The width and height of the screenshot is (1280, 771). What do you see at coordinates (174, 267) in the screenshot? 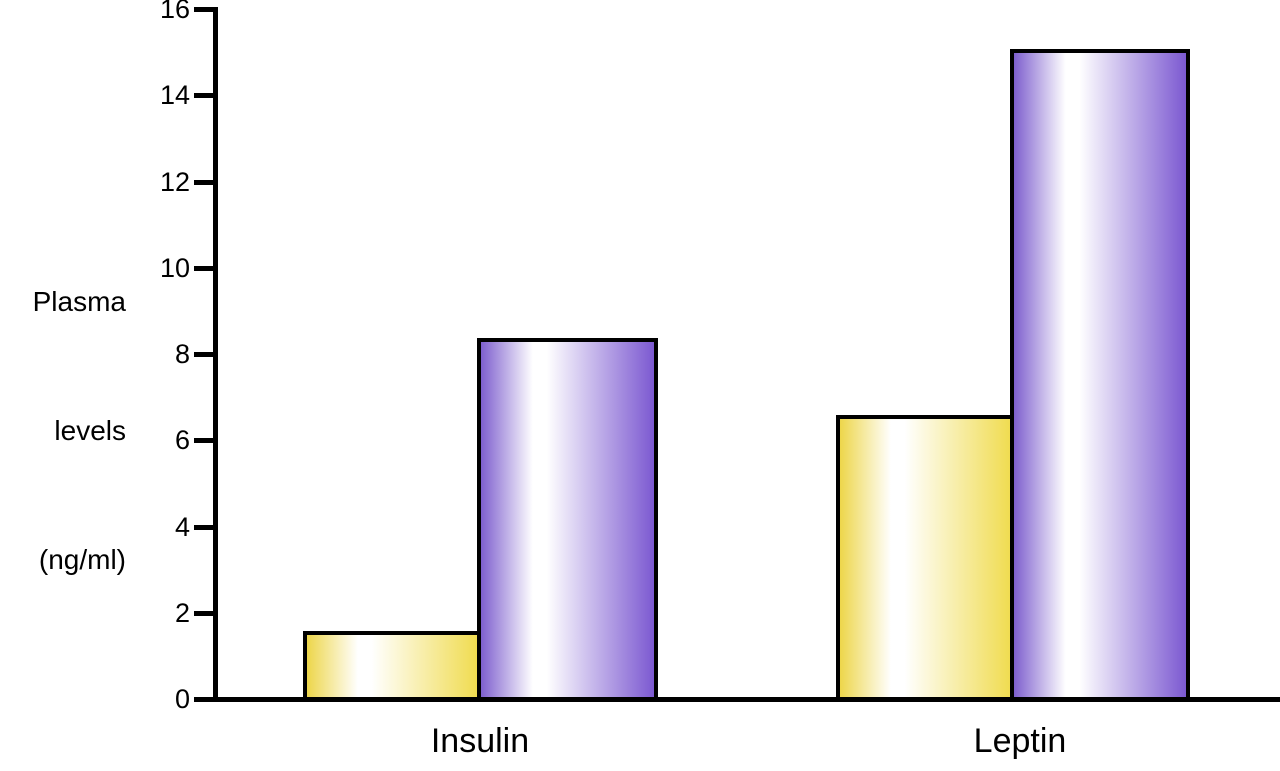
I see `y-tick-label: 10` at bounding box center [174, 267].